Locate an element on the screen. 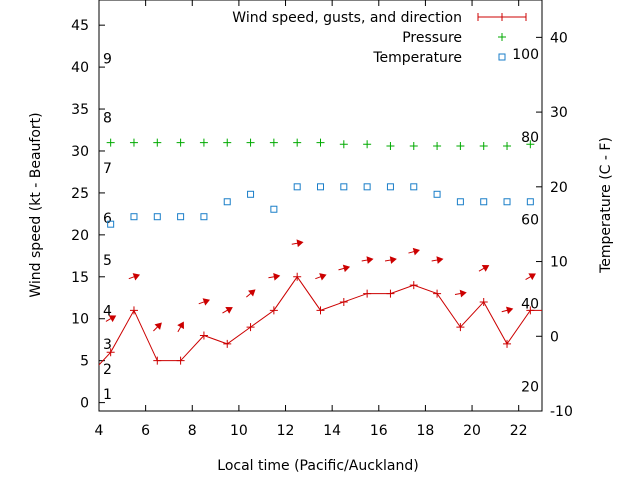 The image size is (640, 480). beaufort-label: 7 is located at coordinates (107, 169).